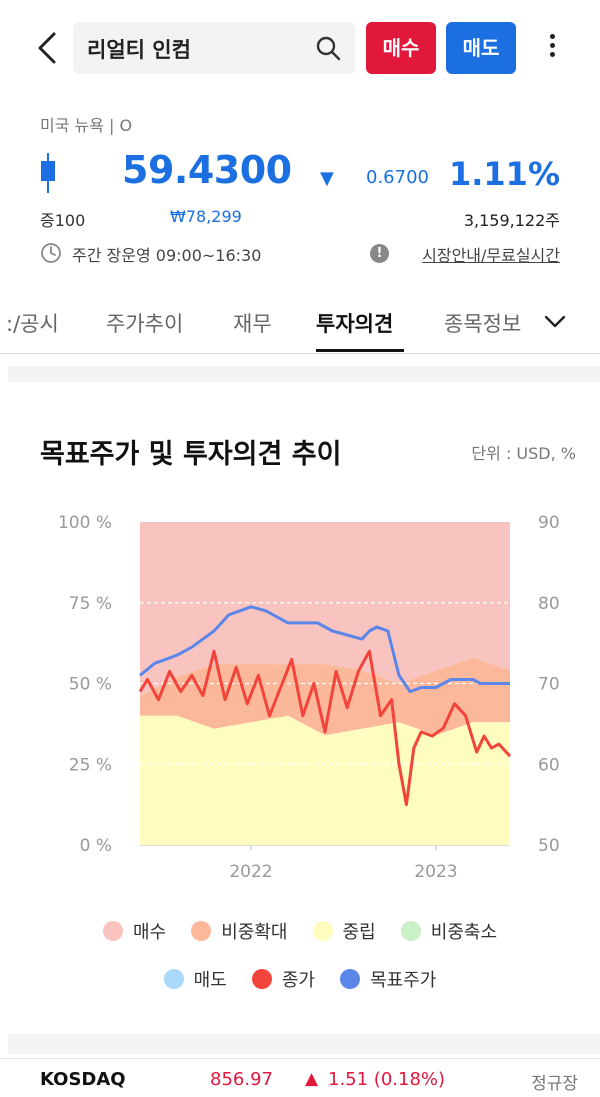  What do you see at coordinates (549, 523) in the screenshot?
I see `y-right-tick-label: 90` at bounding box center [549, 523].